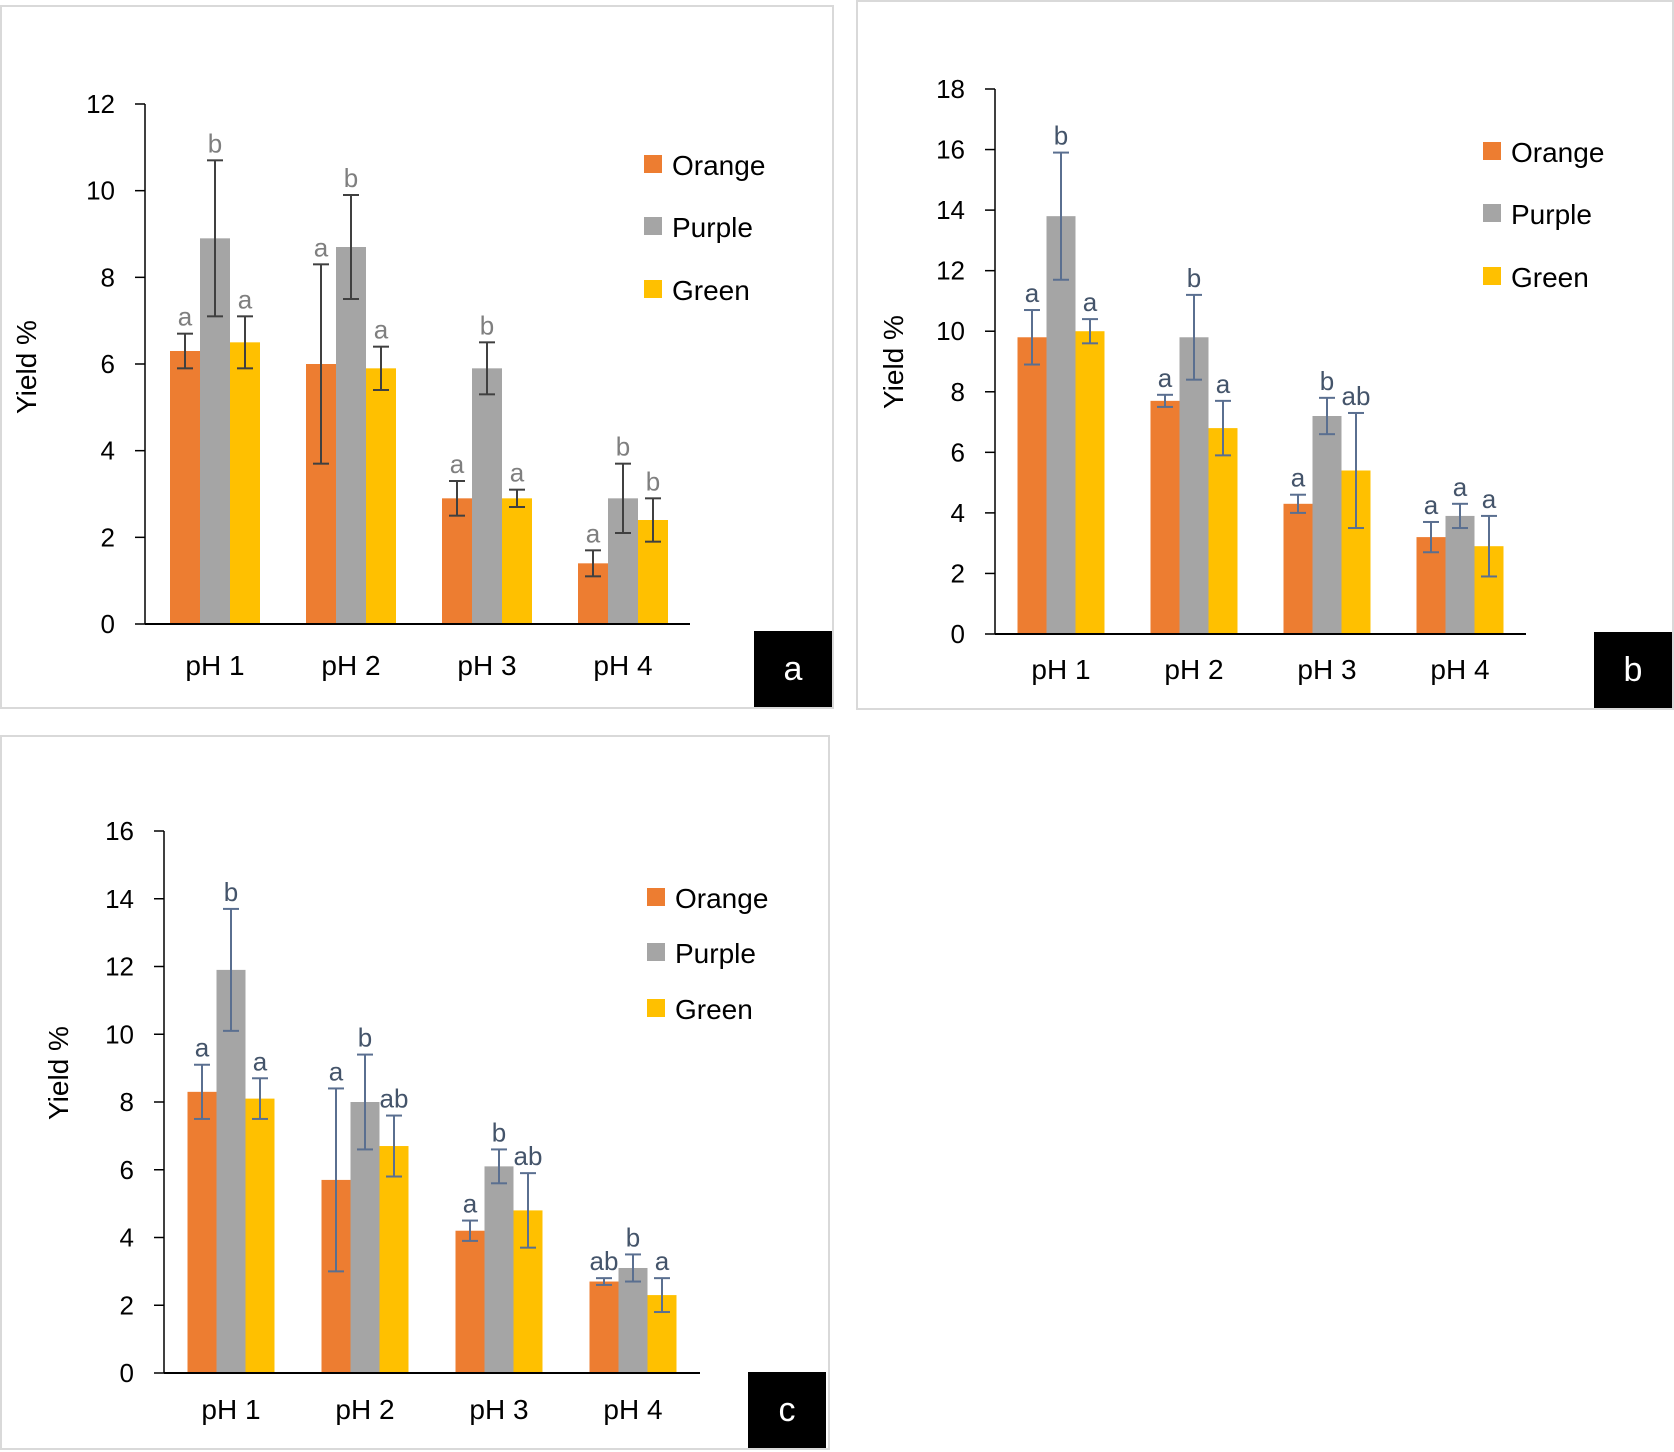  I want to click on x-category-label: pH 1, so click(214, 665).